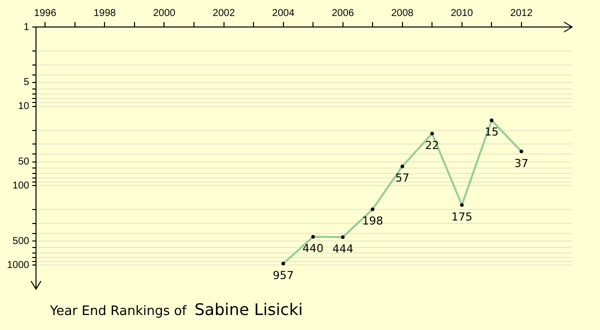  I want to click on x-tick-label: 2012, so click(521, 13).